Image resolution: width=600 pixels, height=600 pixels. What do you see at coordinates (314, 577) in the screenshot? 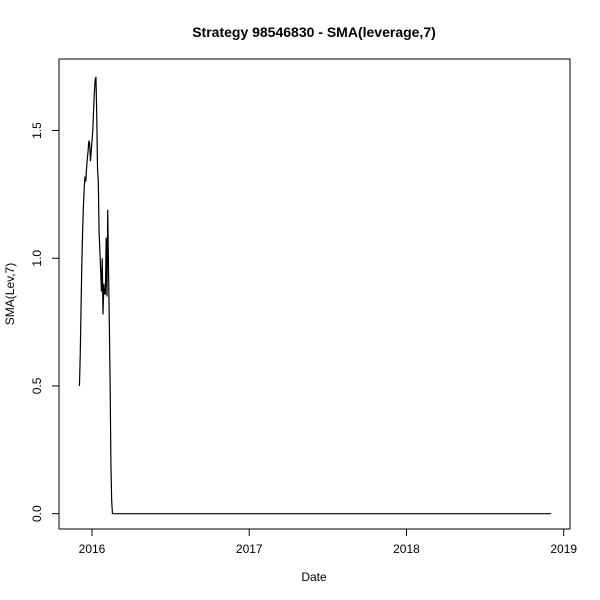
I see `x-axis-label: Date` at bounding box center [314, 577].